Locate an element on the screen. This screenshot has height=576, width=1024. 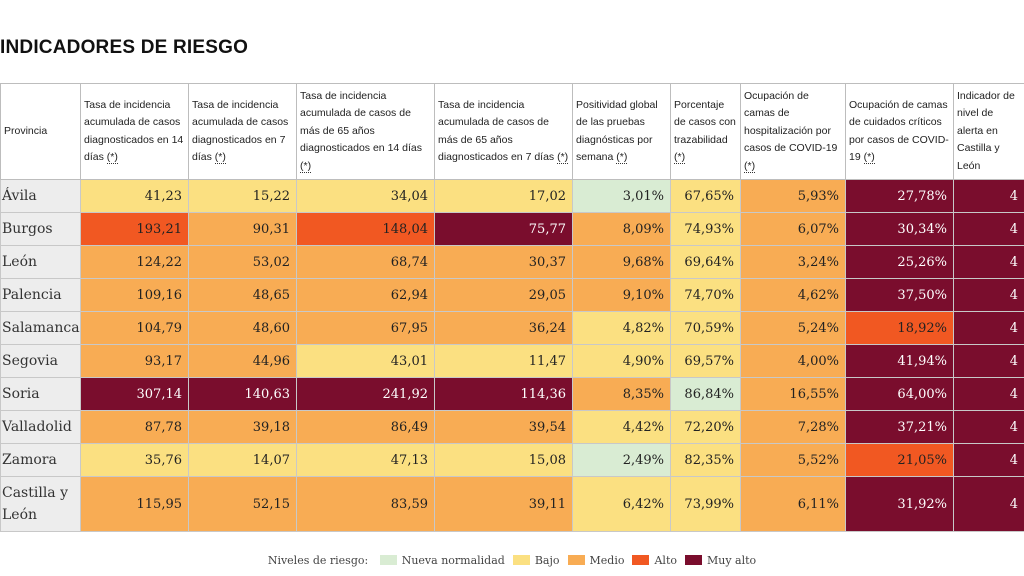
value-cell: 67,95 is located at coordinates (365, 328).